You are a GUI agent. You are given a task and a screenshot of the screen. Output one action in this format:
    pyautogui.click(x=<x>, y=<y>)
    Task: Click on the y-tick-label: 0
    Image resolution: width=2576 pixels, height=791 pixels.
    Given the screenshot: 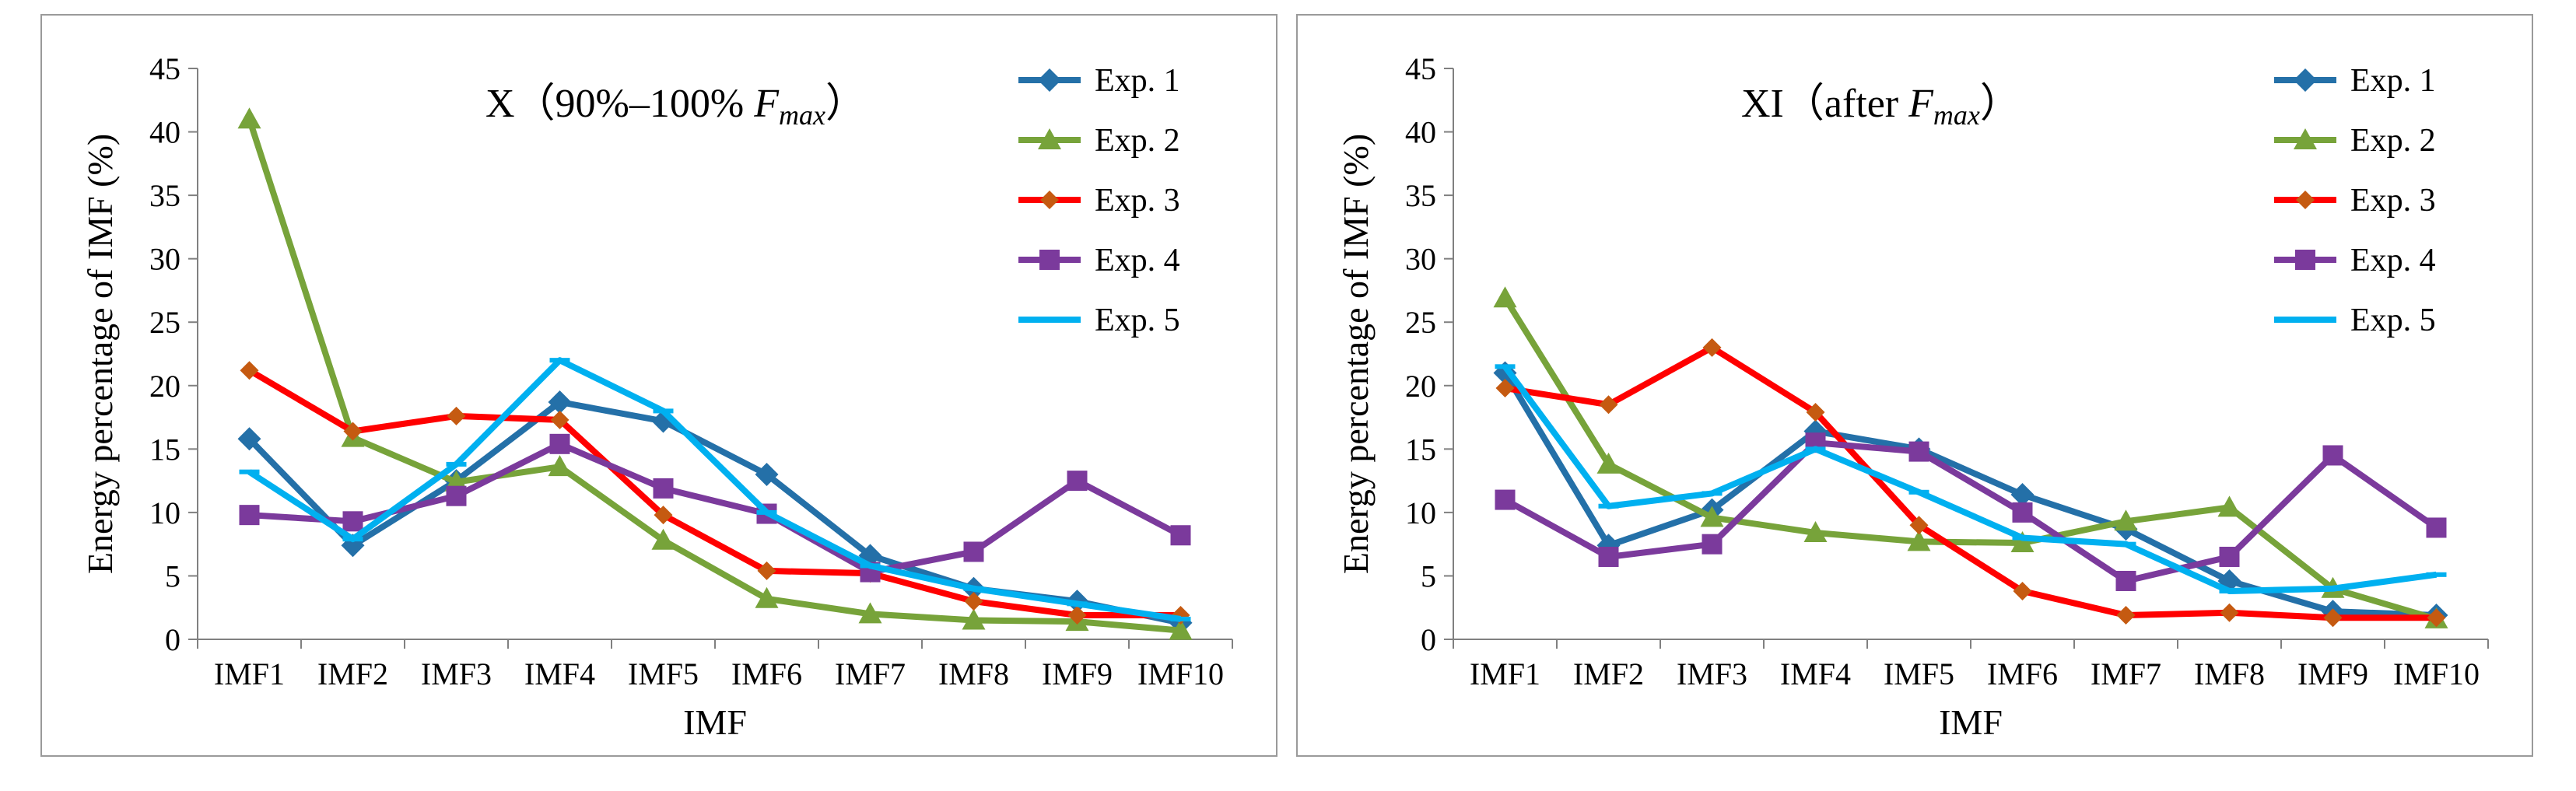 What is the action you would take?
    pyautogui.click(x=1428, y=640)
    